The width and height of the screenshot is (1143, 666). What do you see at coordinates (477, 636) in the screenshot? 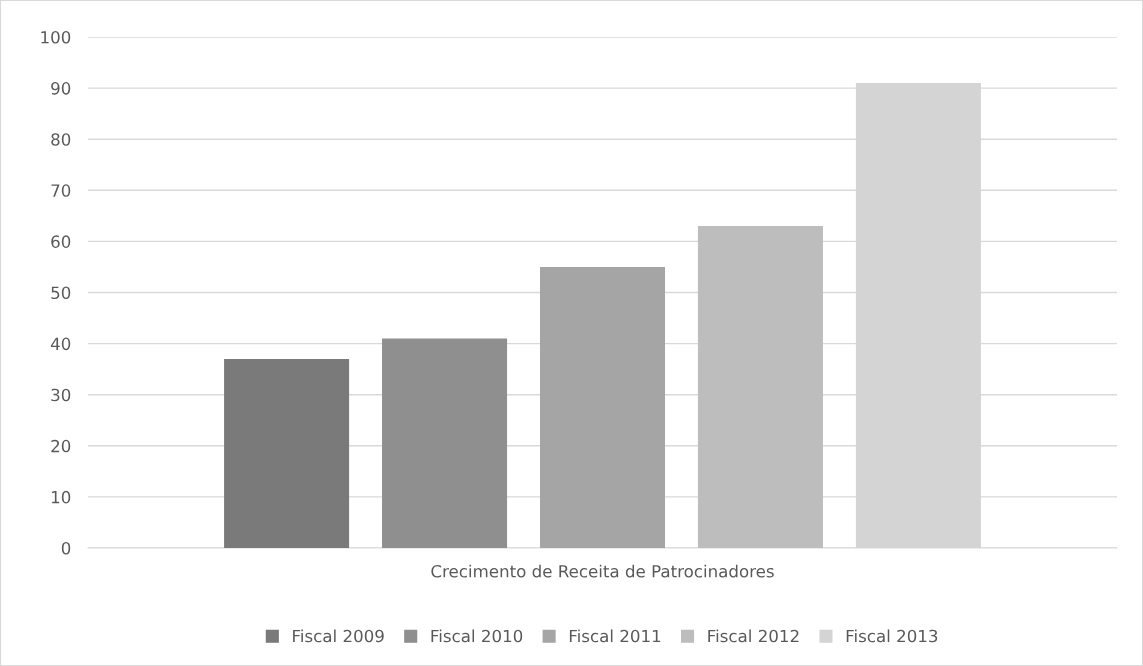
I see `legend-label: Fiscal 2010` at bounding box center [477, 636].